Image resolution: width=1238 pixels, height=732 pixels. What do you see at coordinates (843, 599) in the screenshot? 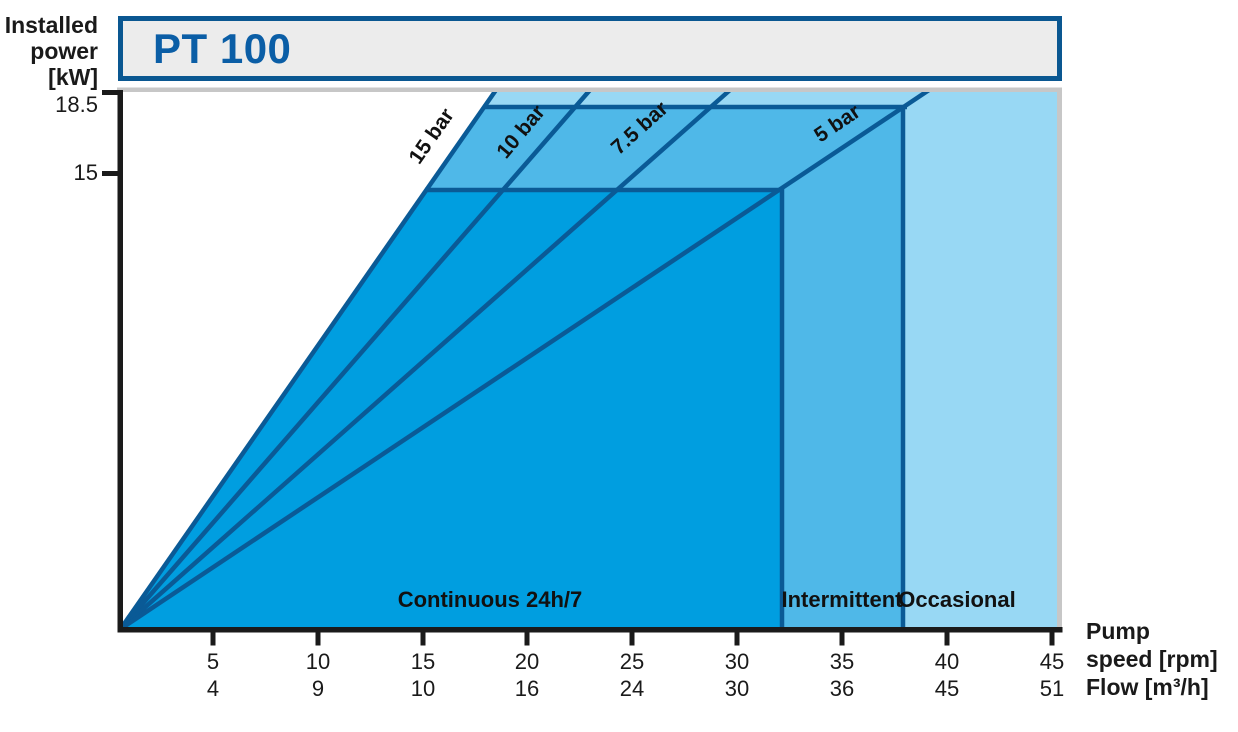
I see `region-label-intermittent: Intermittent` at bounding box center [843, 599].